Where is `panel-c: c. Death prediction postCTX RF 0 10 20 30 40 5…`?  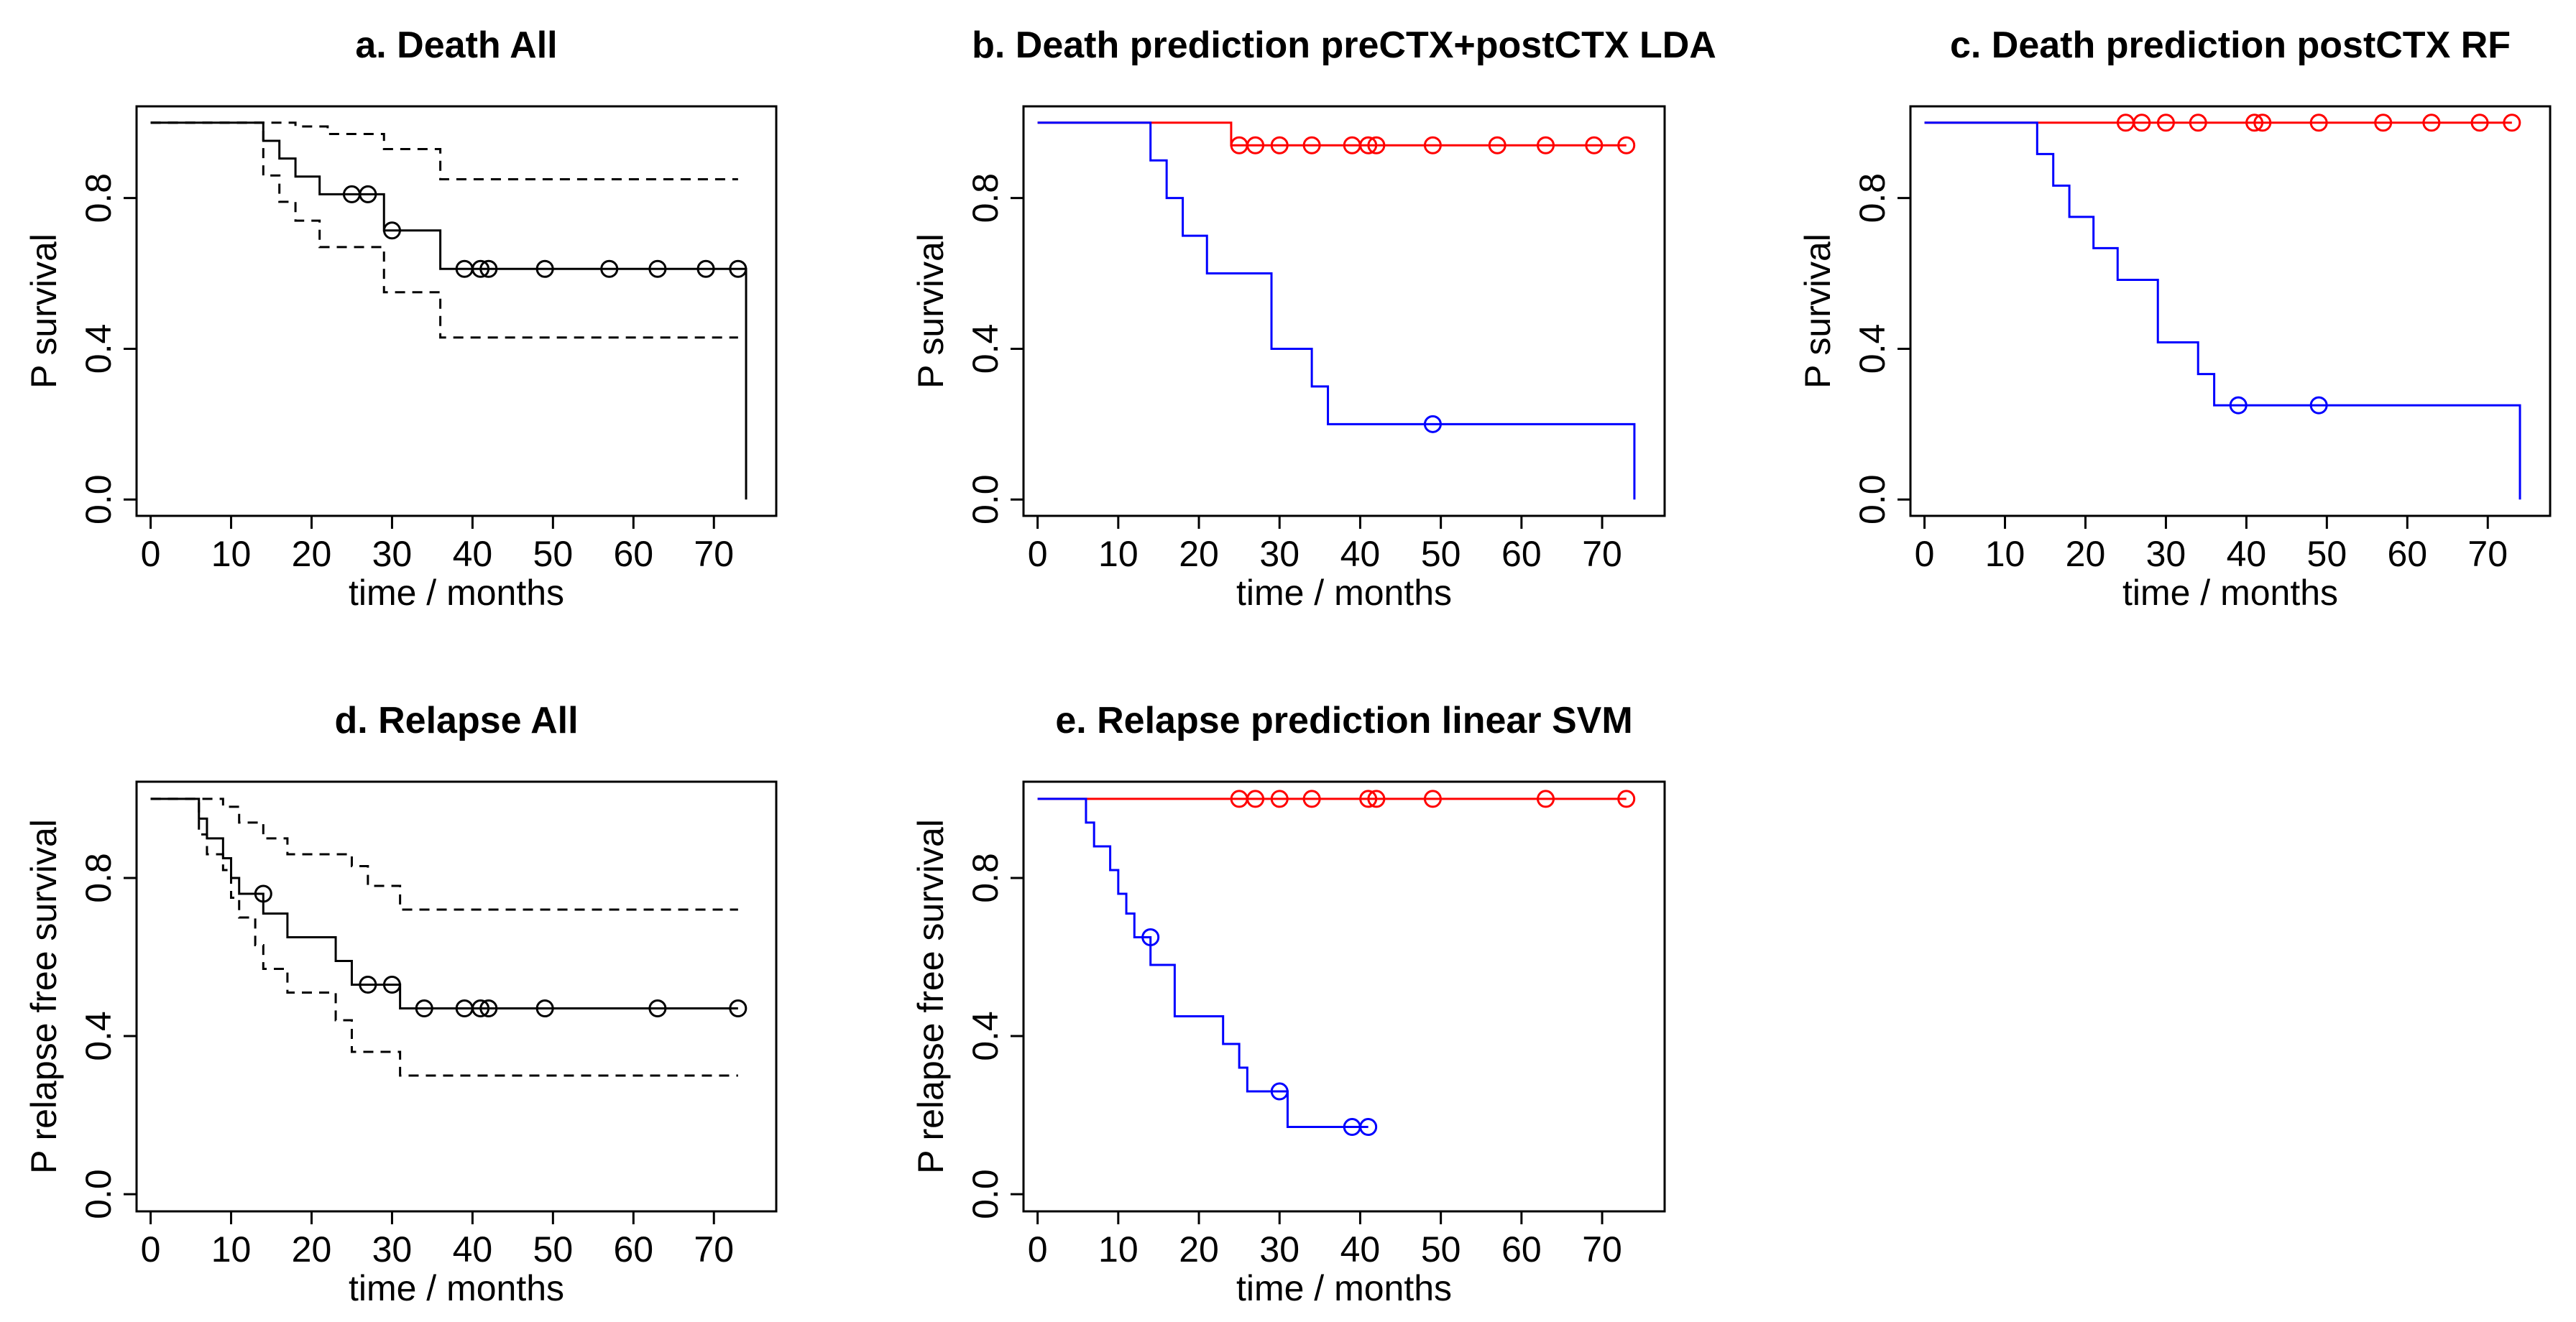
panel-c: c. Death prediction postCTX RF 0 10 20 30 40 5… is located at coordinates (2175, 319).